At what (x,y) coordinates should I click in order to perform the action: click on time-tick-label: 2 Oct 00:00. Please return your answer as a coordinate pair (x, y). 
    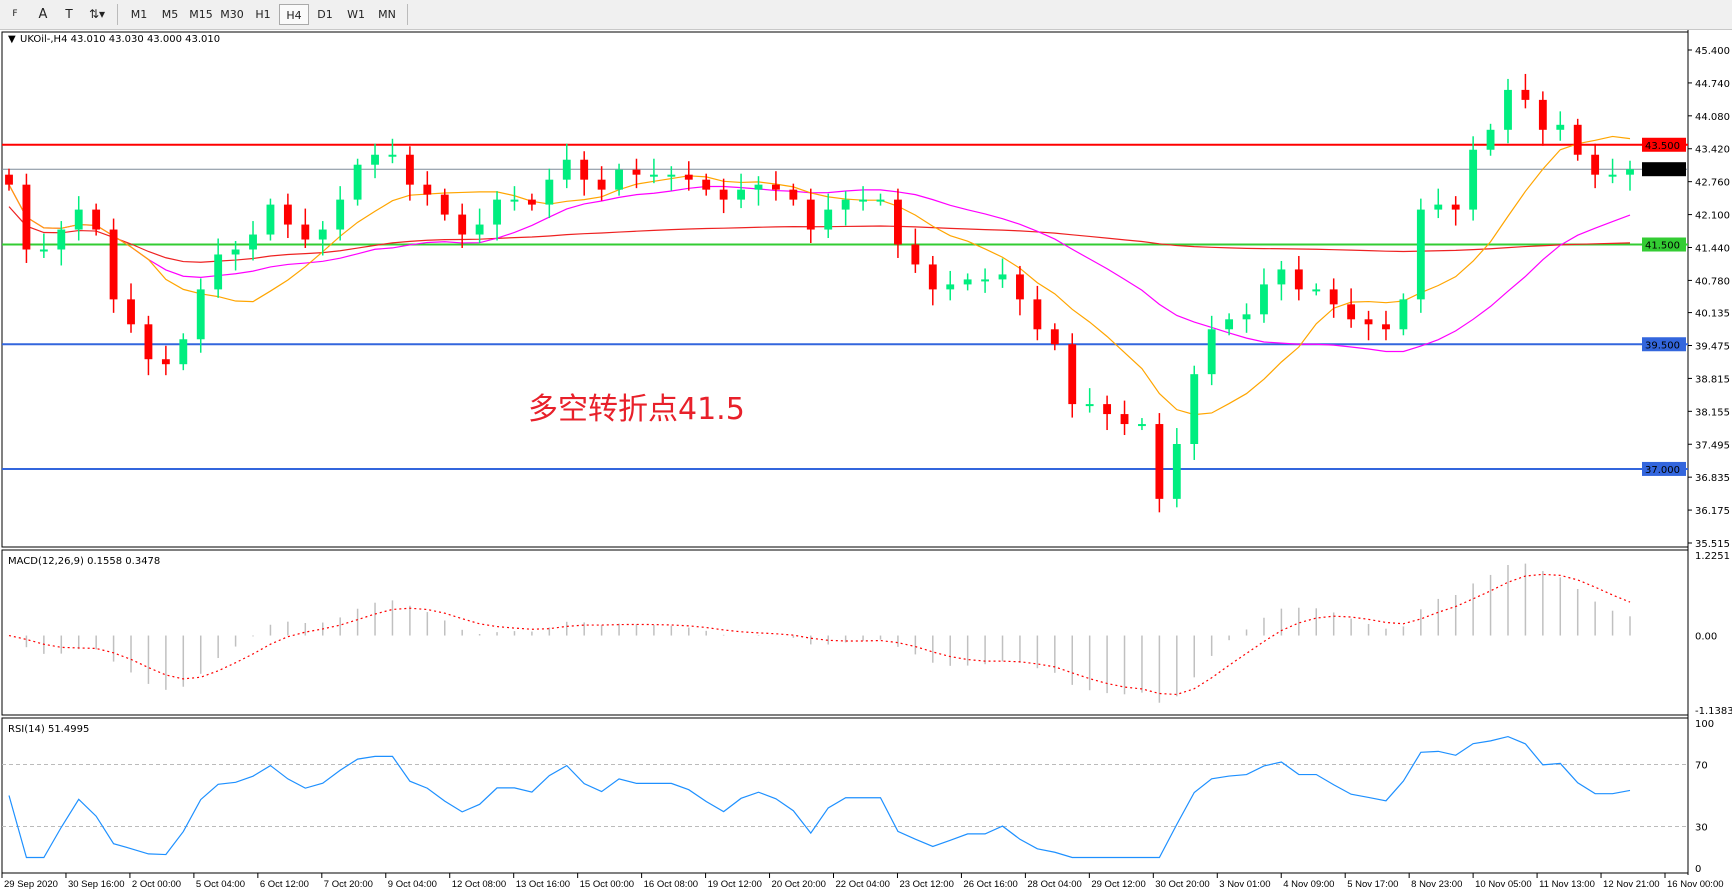
    Looking at the image, I should click on (156, 884).